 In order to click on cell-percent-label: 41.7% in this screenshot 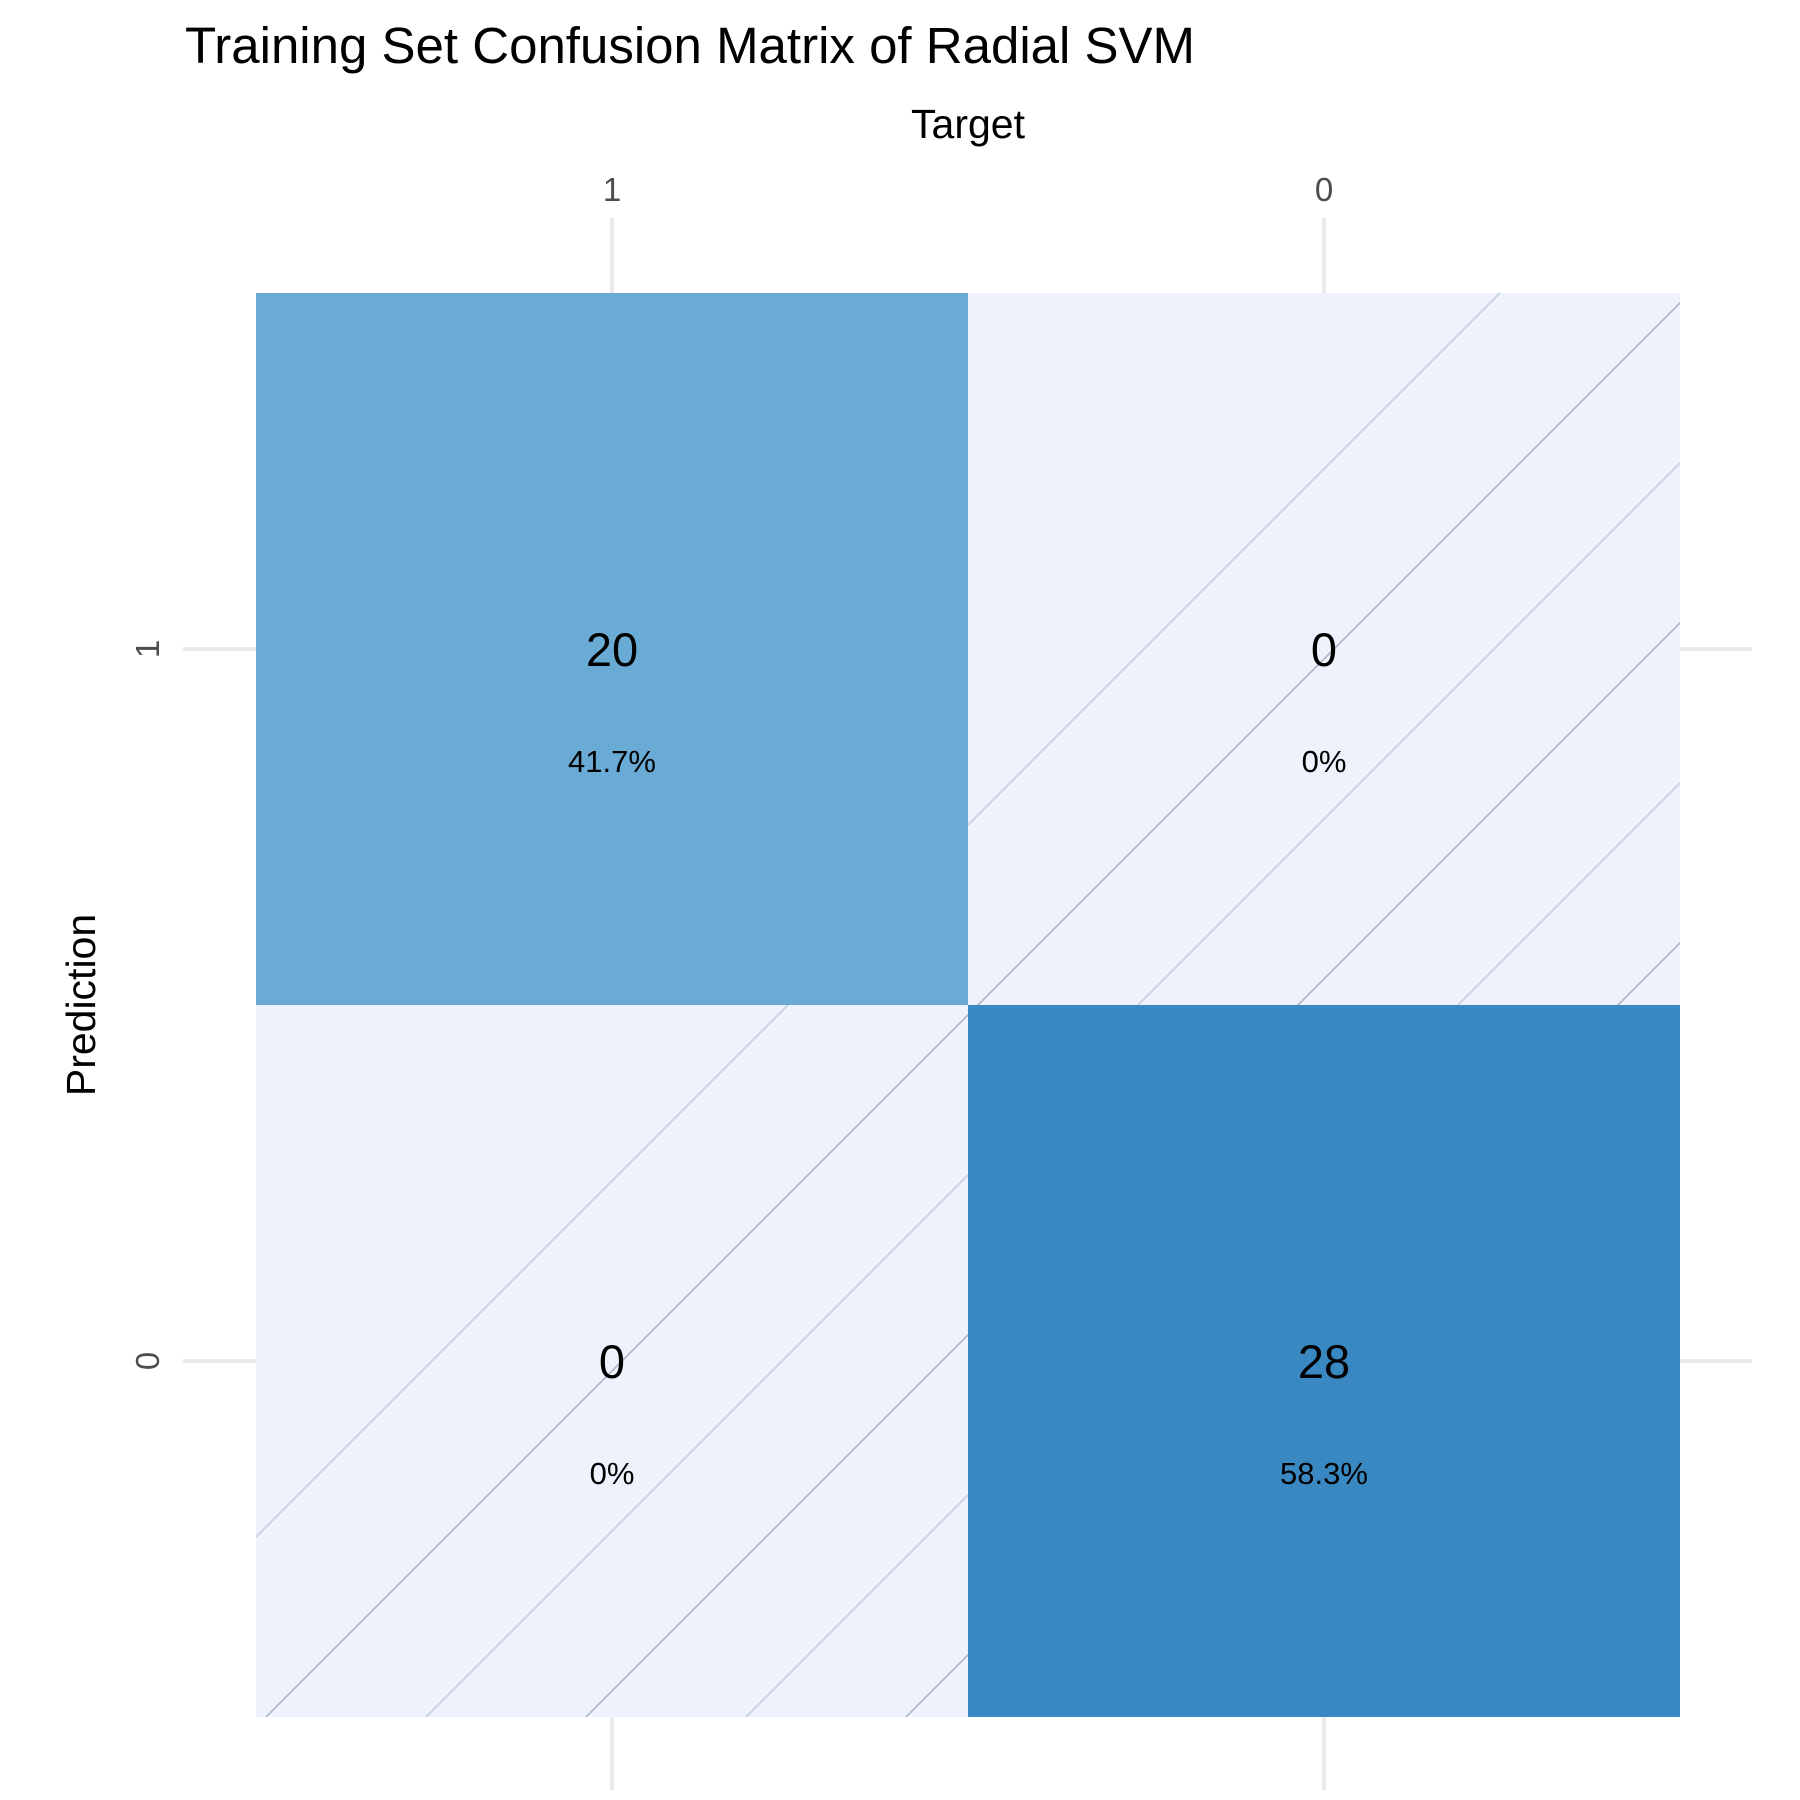, I will do `click(612, 761)`.